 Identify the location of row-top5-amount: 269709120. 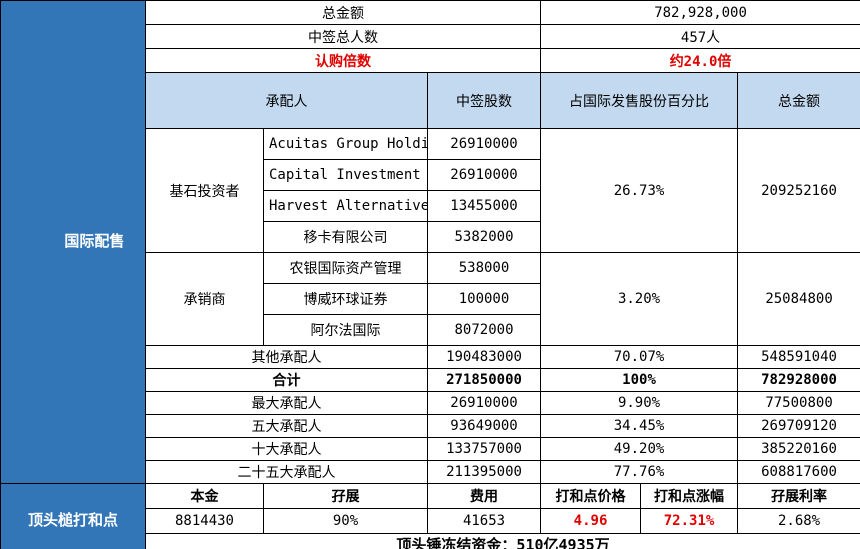
(798, 426).